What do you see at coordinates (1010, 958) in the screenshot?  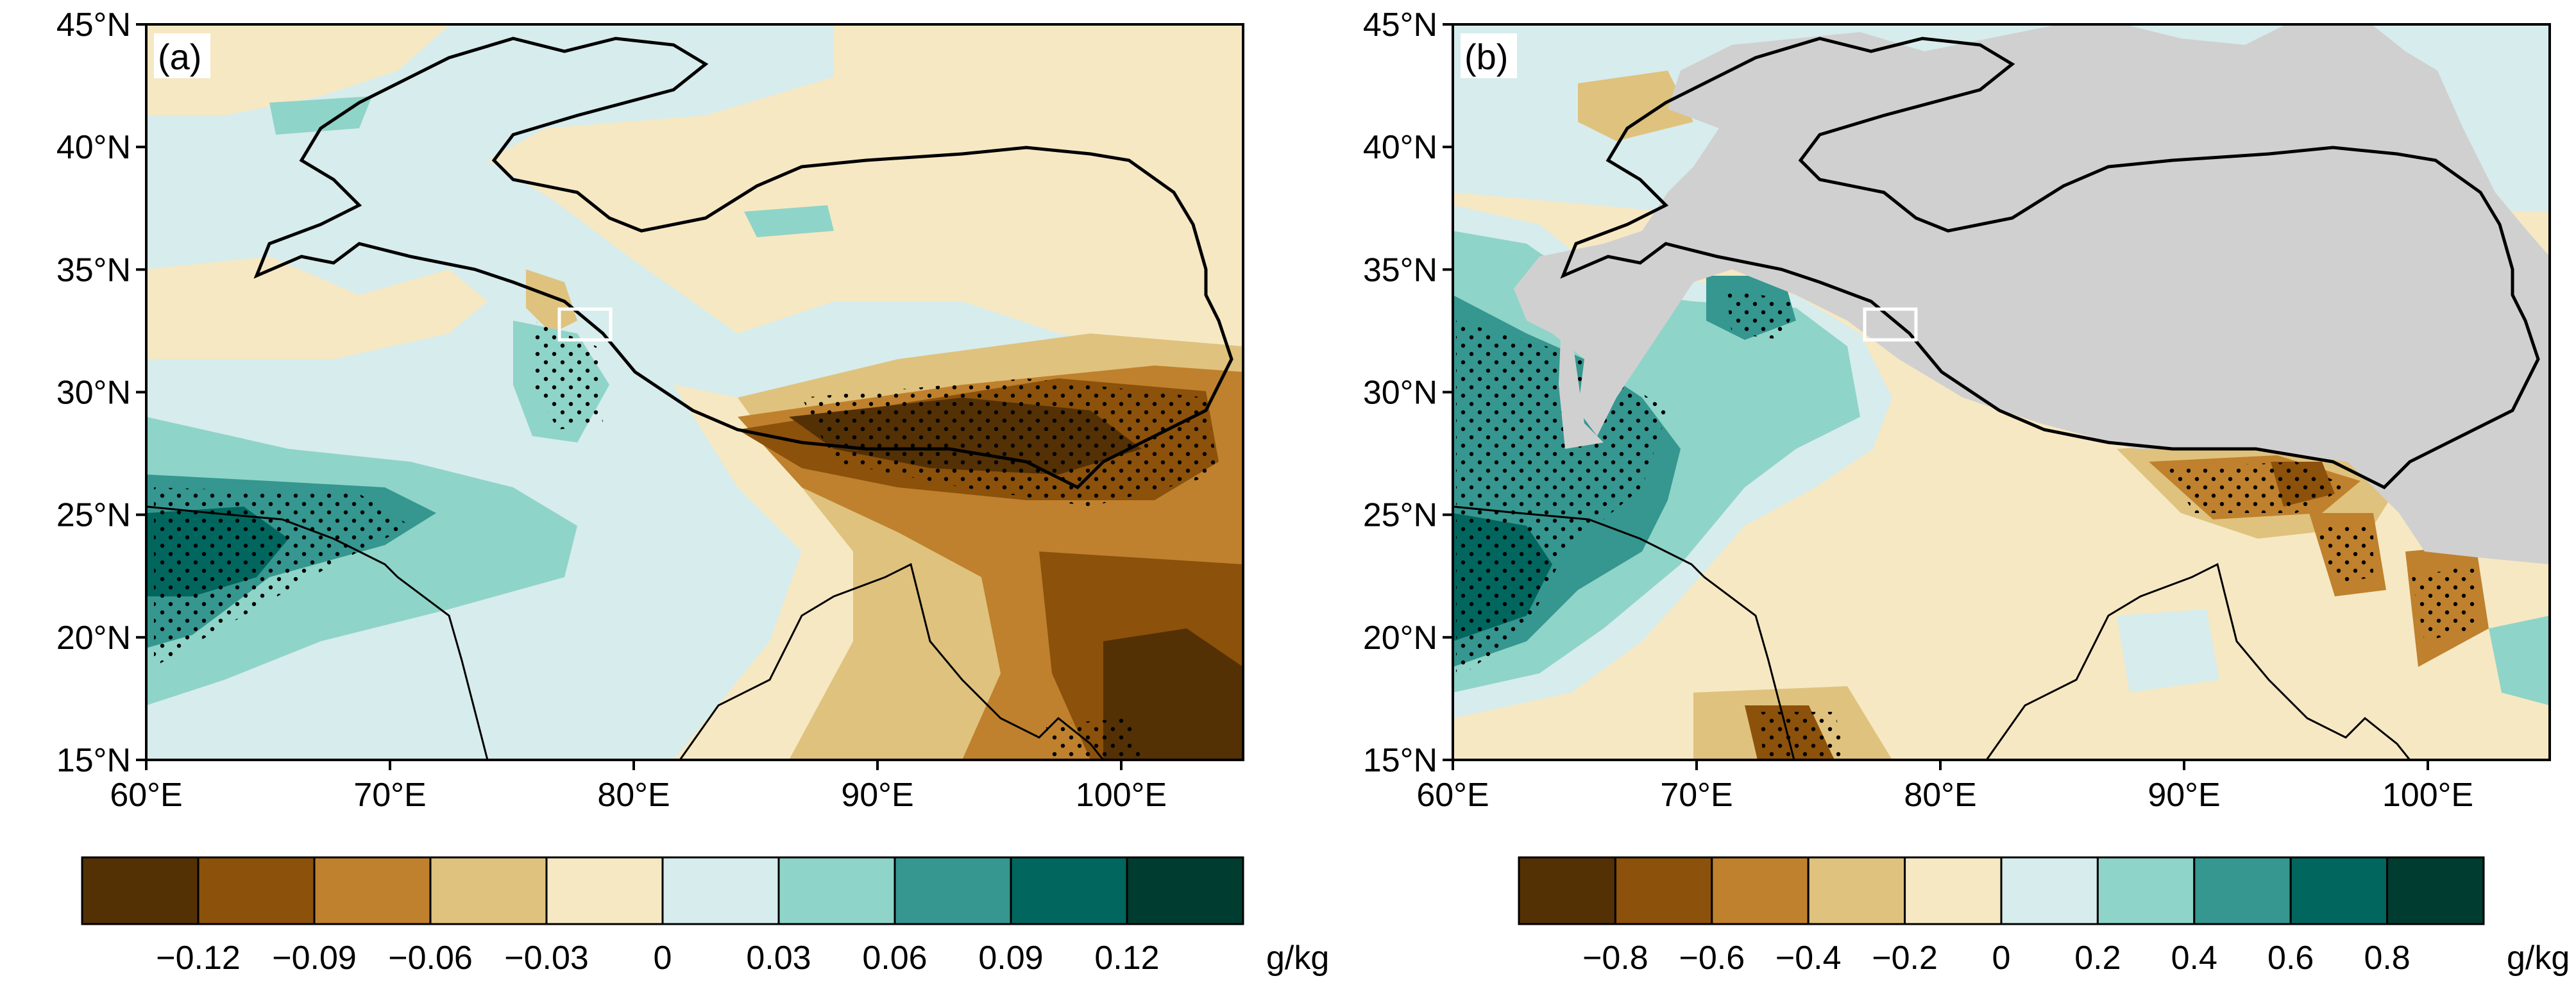 I see `colorbar-tick-label: 0.09` at bounding box center [1010, 958].